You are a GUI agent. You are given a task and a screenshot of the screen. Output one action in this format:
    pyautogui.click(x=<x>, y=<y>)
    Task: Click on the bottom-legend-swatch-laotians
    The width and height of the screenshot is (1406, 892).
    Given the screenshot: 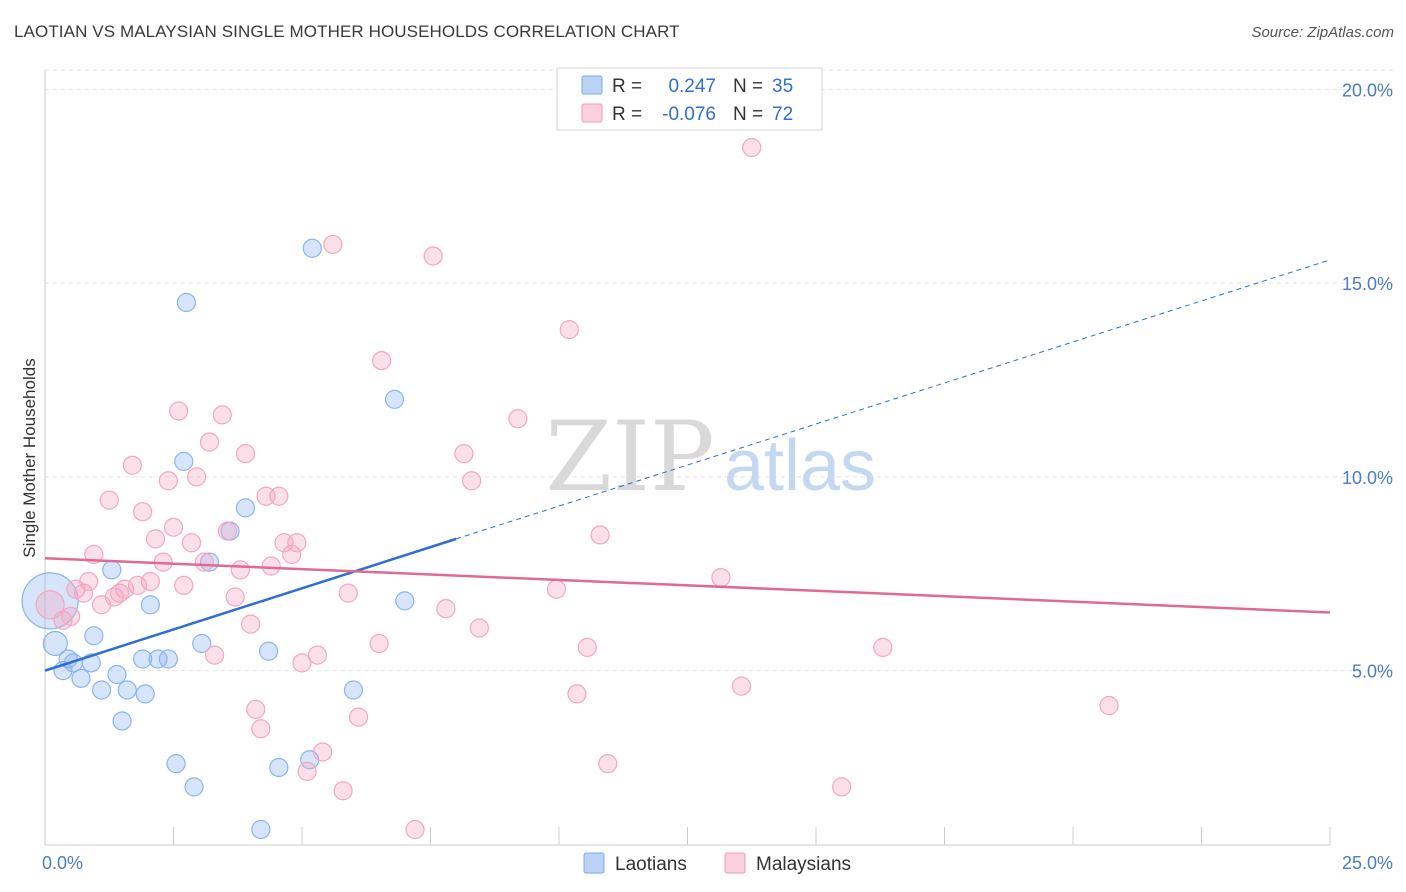 What is the action you would take?
    pyautogui.click(x=594, y=863)
    